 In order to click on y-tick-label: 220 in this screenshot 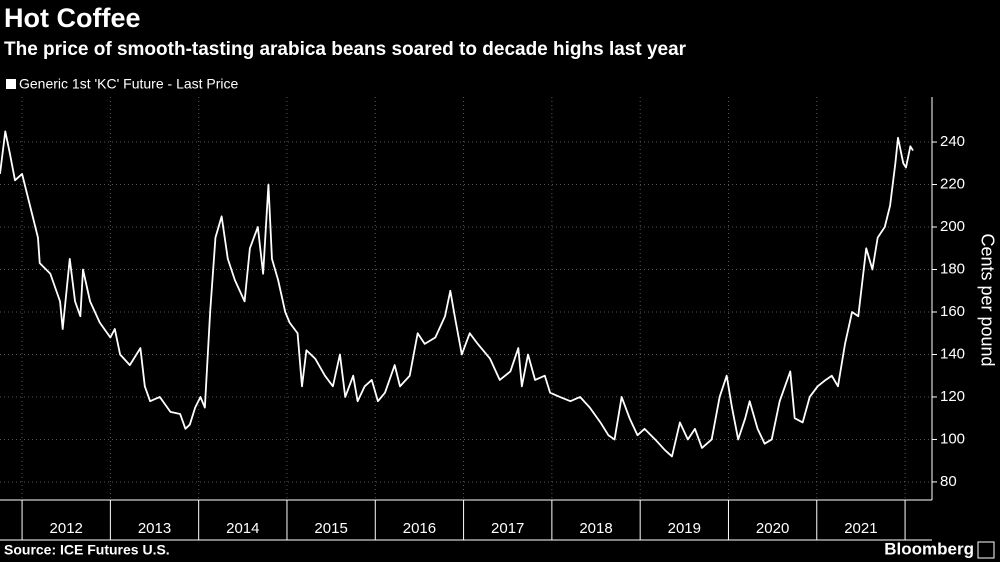, I will do `click(952, 183)`.